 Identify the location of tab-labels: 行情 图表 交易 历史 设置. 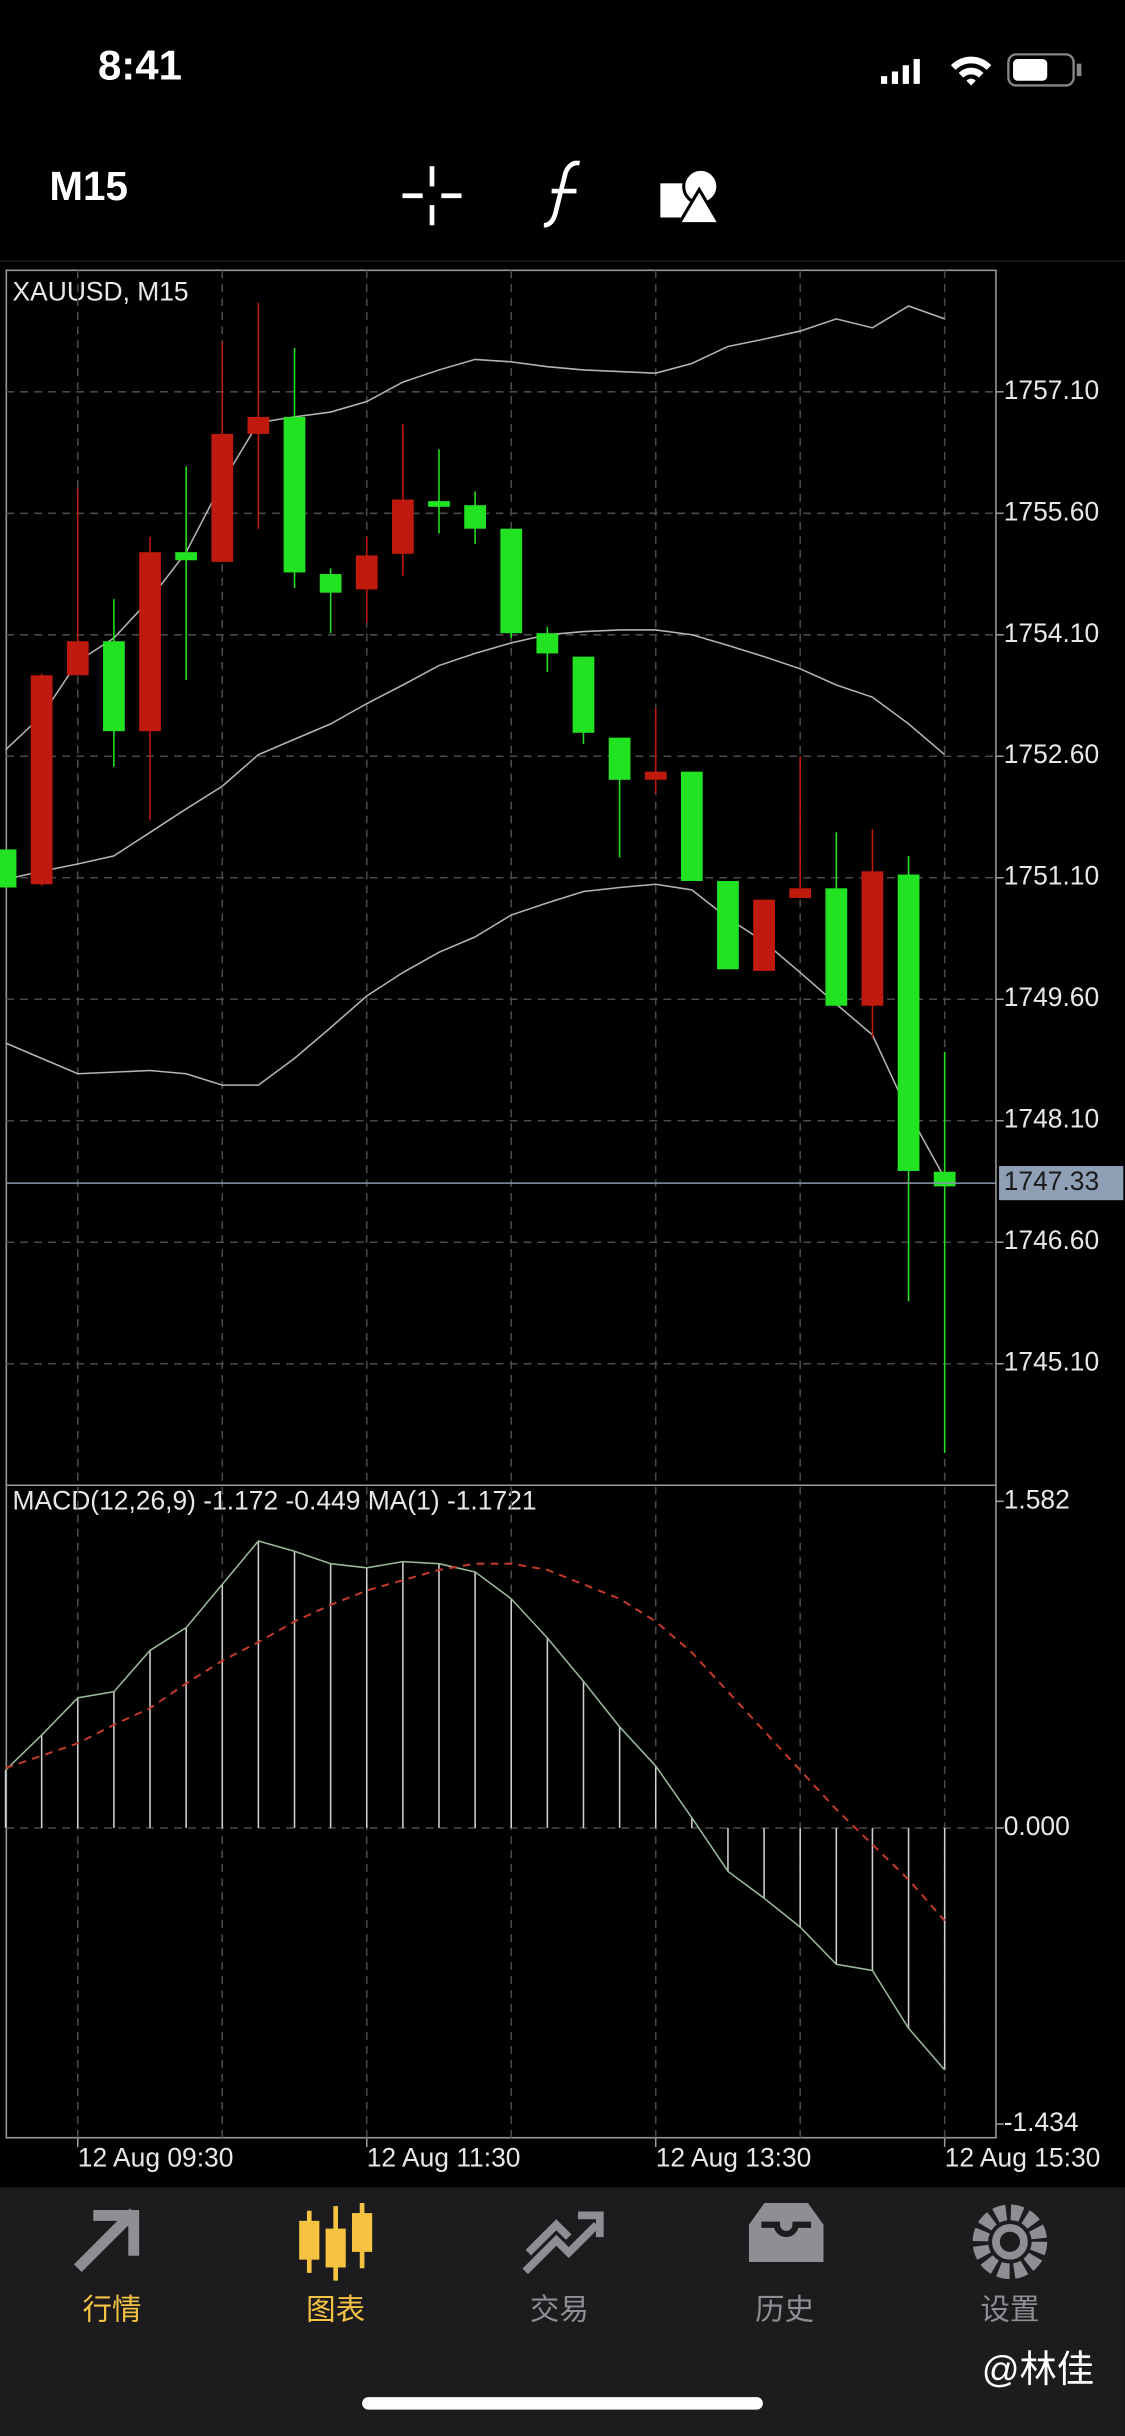
(560, 2310).